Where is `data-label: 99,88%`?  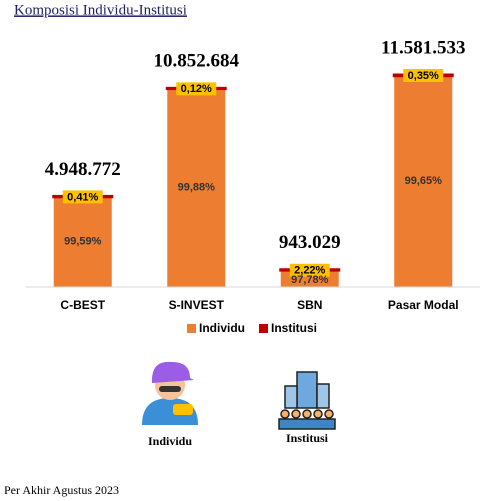
data-label: 99,88% is located at coordinates (197, 188).